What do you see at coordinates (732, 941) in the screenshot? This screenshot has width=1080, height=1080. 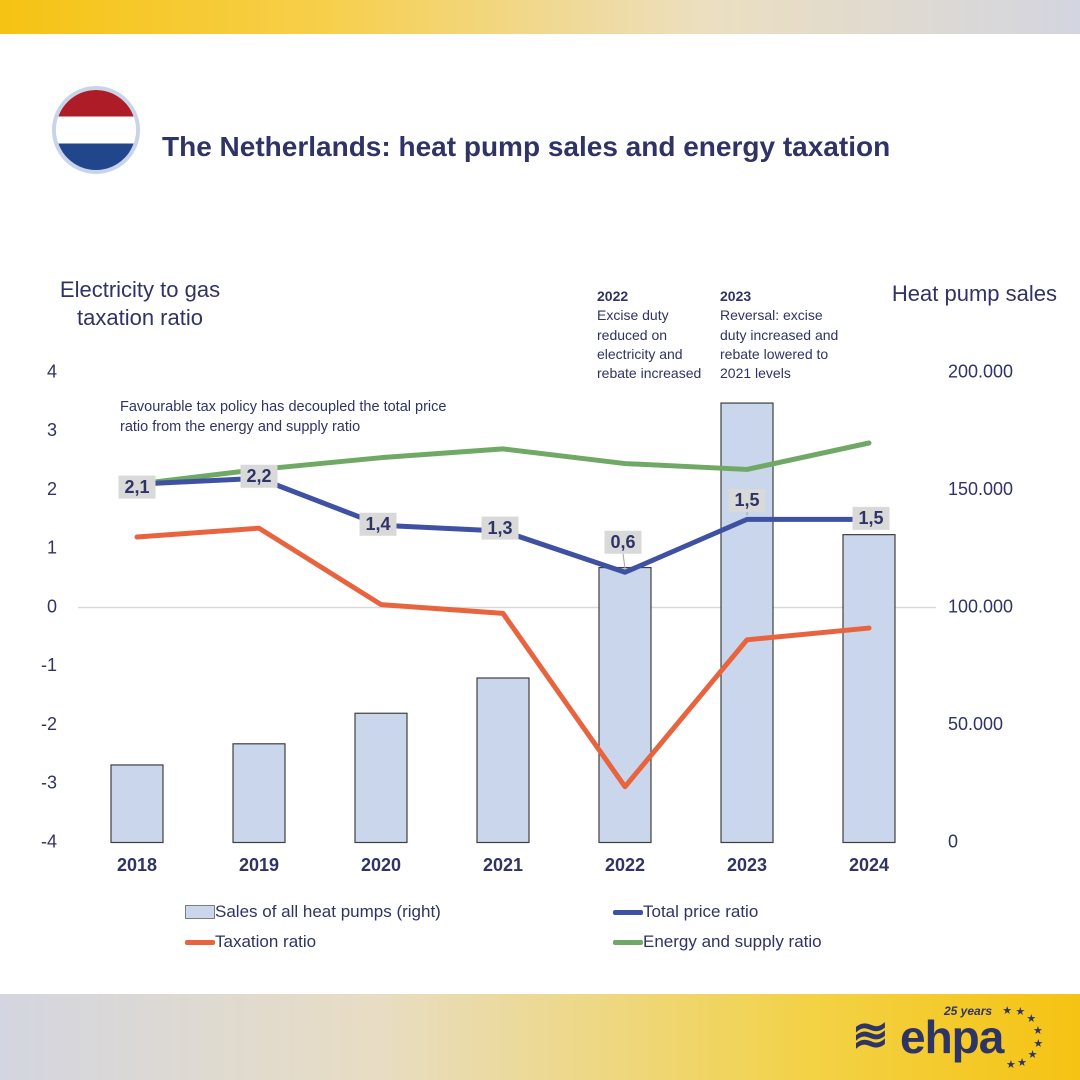 I see `legend-label: Energy and supply ratio` at bounding box center [732, 941].